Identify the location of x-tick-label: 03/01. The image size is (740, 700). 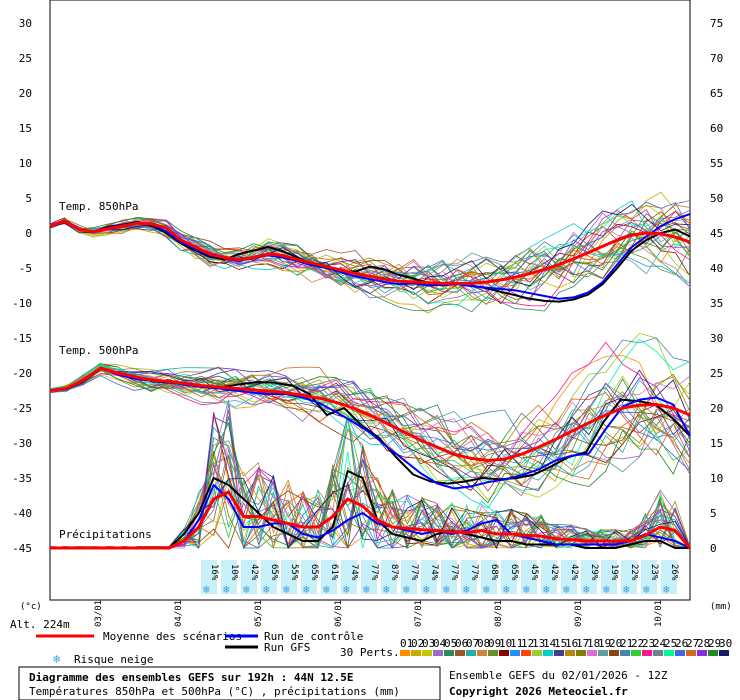
(99, 613).